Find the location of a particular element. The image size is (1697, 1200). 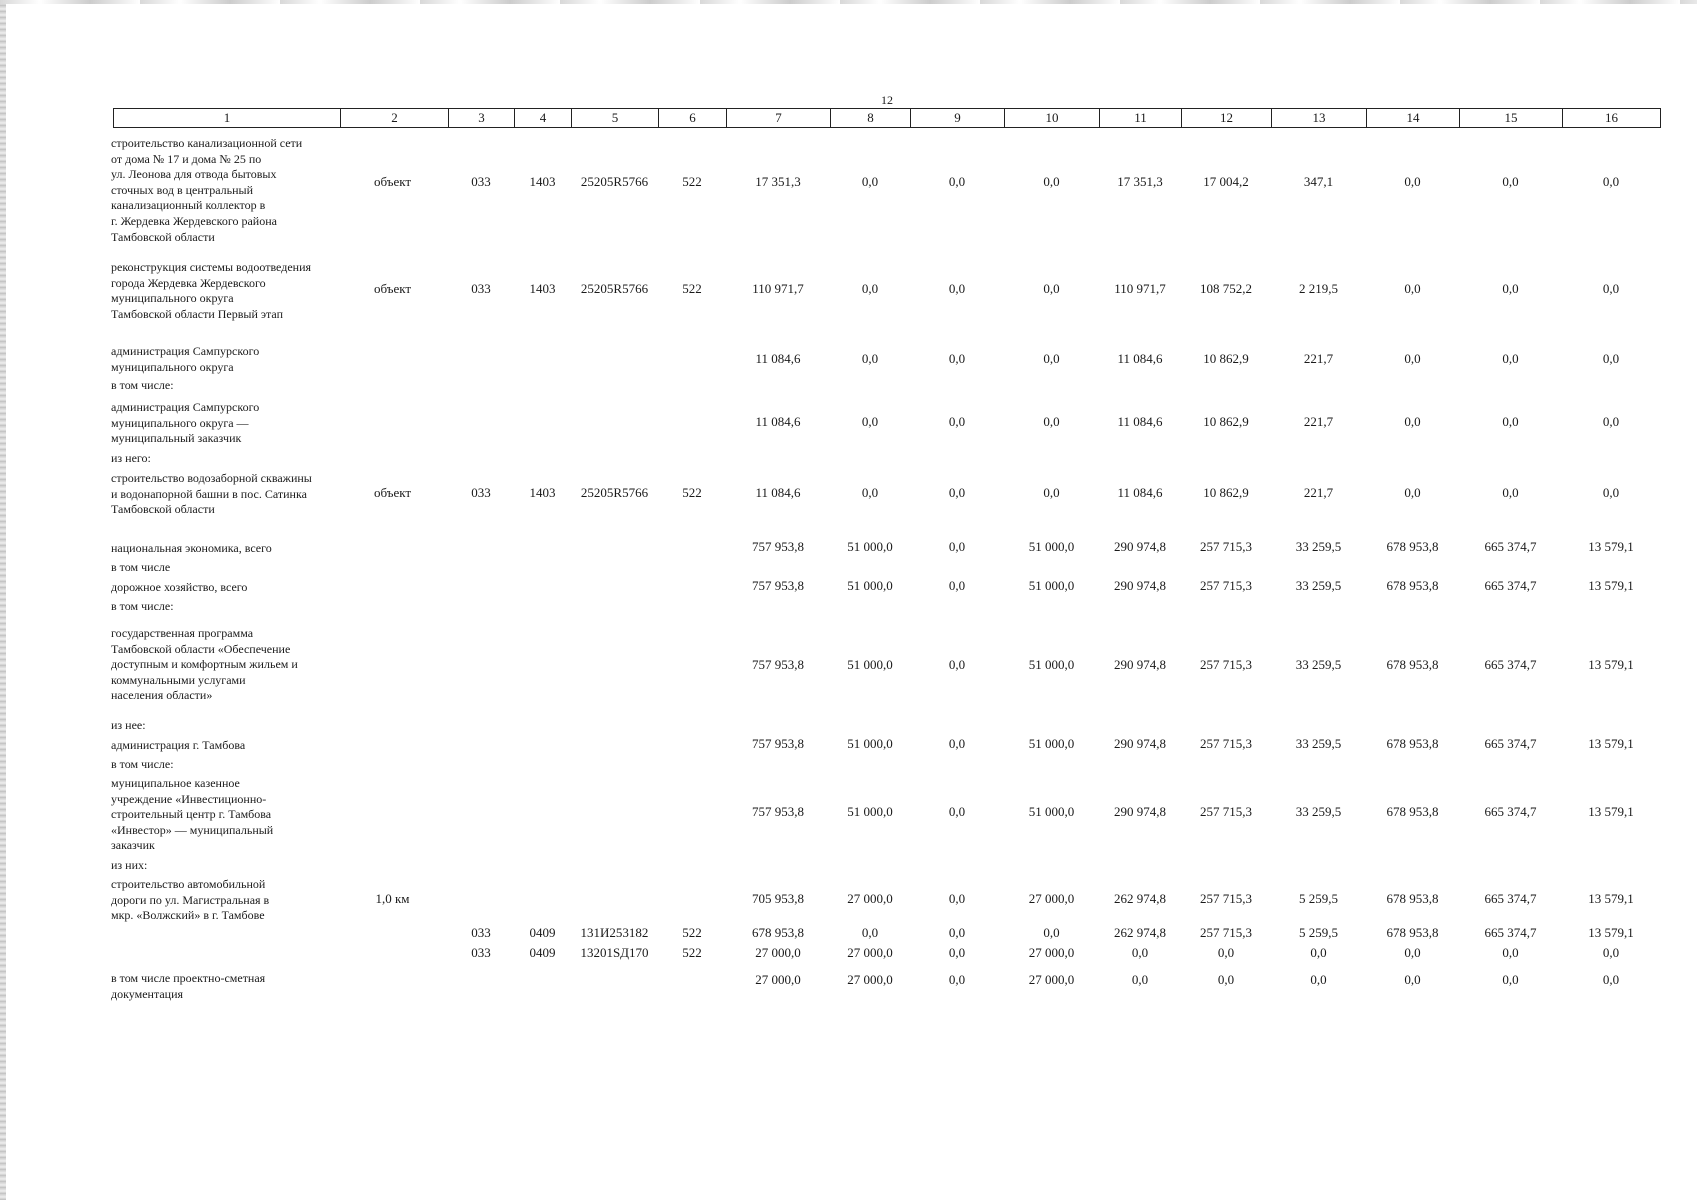

header-col-14: 14 is located at coordinates (1413, 118).